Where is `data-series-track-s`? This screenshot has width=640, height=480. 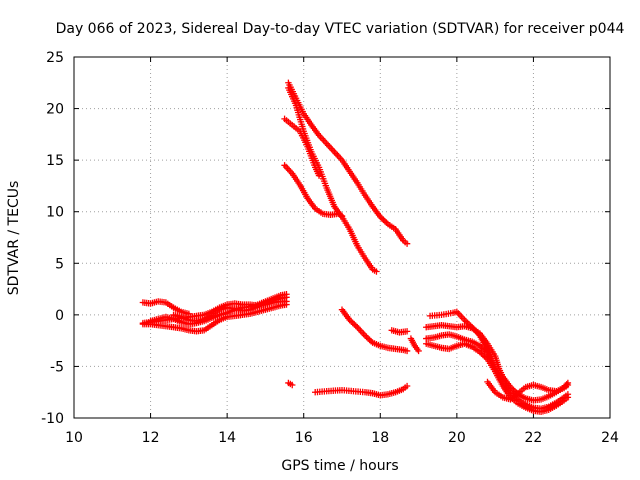 data-series-track-s is located at coordinates (528, 390).